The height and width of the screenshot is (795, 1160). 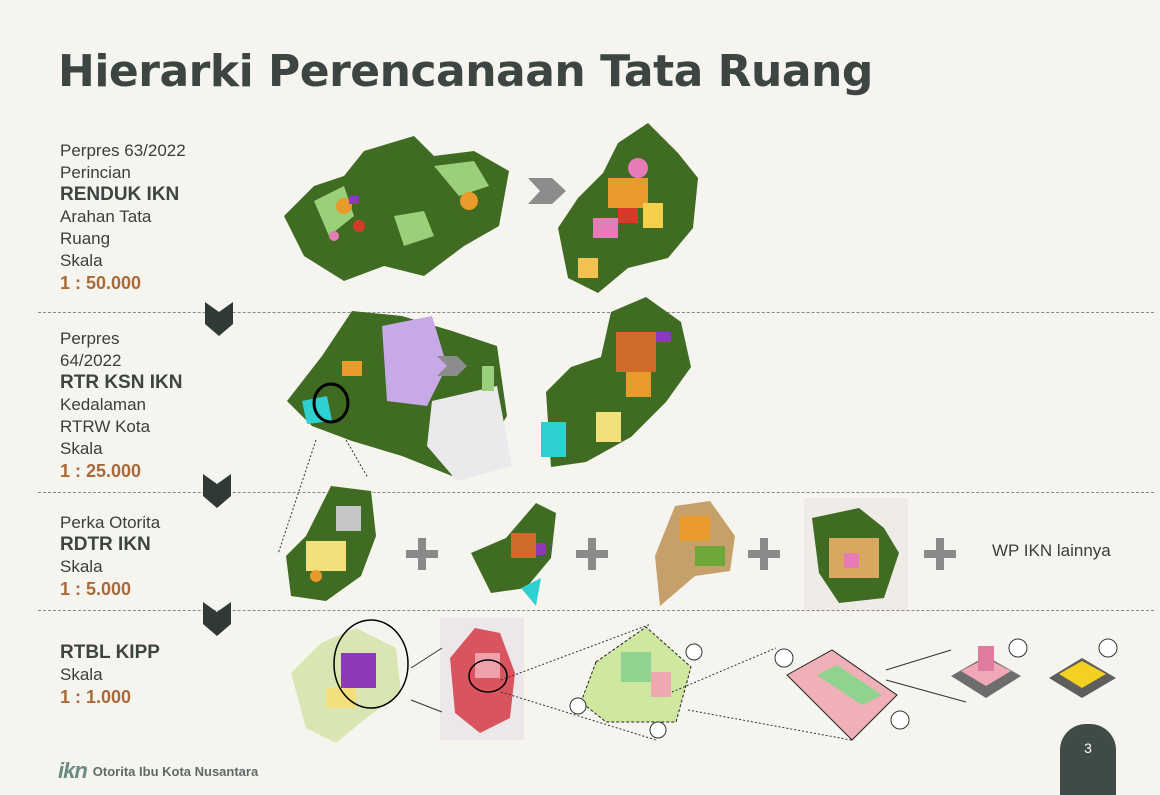 What do you see at coordinates (1051, 550) in the screenshot?
I see `wp-other-label: WP IKN lainnya` at bounding box center [1051, 550].